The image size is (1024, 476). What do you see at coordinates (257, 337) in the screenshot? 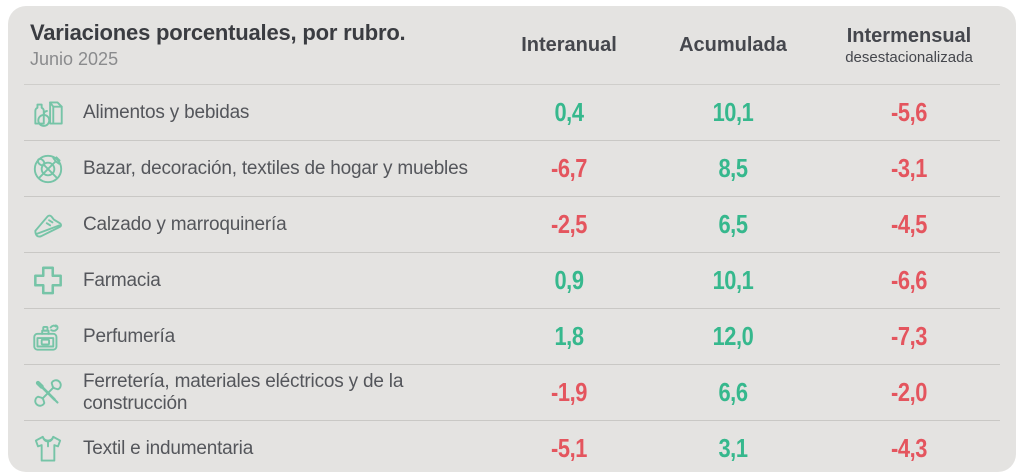
I see `row-label-cell: Perfumería` at bounding box center [257, 337].